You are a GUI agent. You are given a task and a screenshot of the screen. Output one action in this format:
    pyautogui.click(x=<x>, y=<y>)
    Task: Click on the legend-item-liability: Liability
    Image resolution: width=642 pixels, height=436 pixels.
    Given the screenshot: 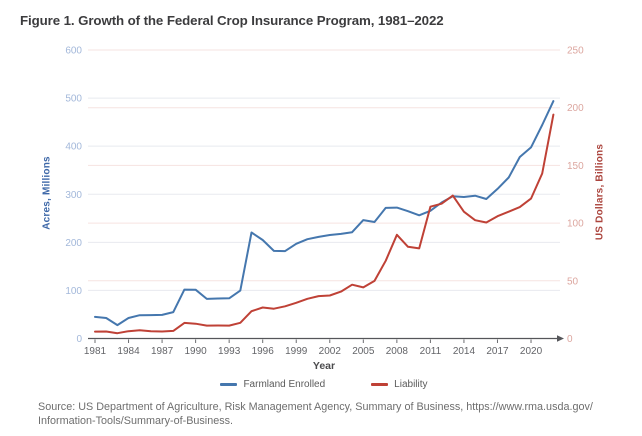 What is the action you would take?
    pyautogui.click(x=399, y=384)
    